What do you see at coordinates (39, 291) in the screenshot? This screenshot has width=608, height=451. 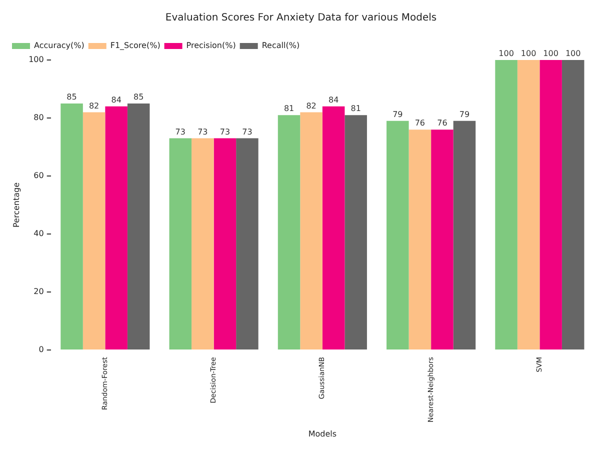 I see `y-tick-label: 20` at bounding box center [39, 291].